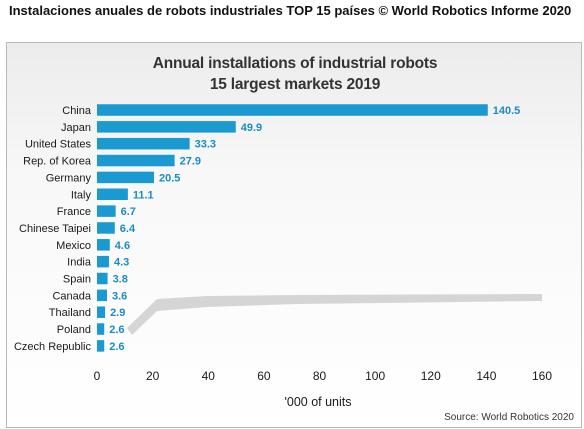 Image resolution: width=584 pixels, height=429 pixels. Describe the element at coordinates (143, 195) in the screenshot. I see `value-label: 11.1` at that location.